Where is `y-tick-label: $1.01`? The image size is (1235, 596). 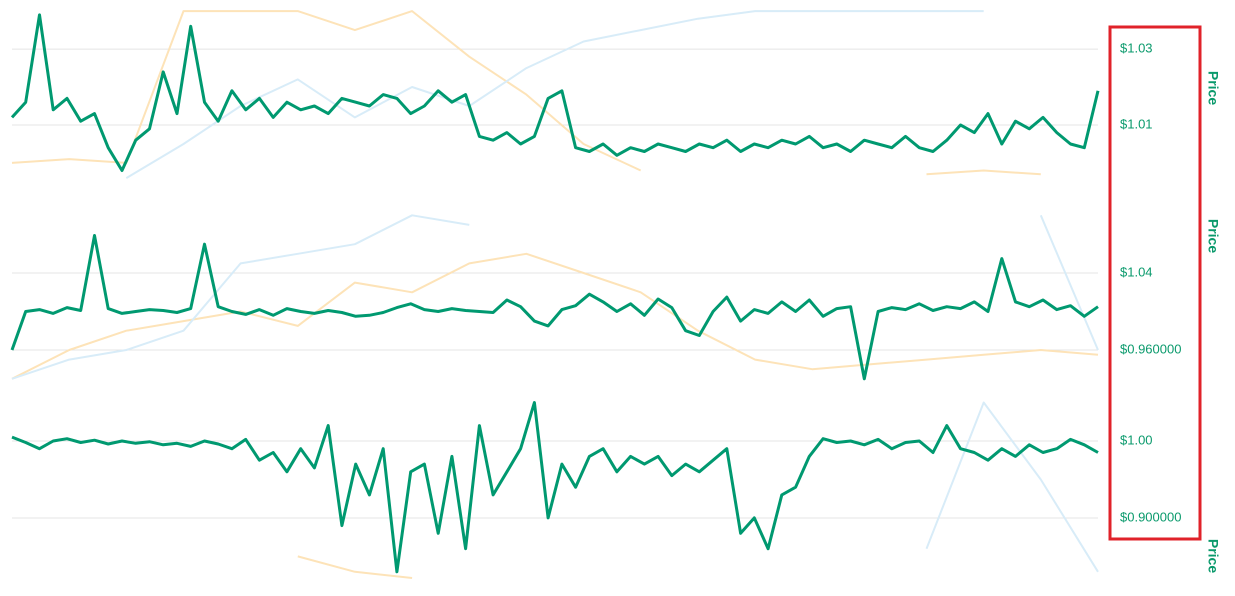 y-tick-label: $1.01 is located at coordinates (1136, 123).